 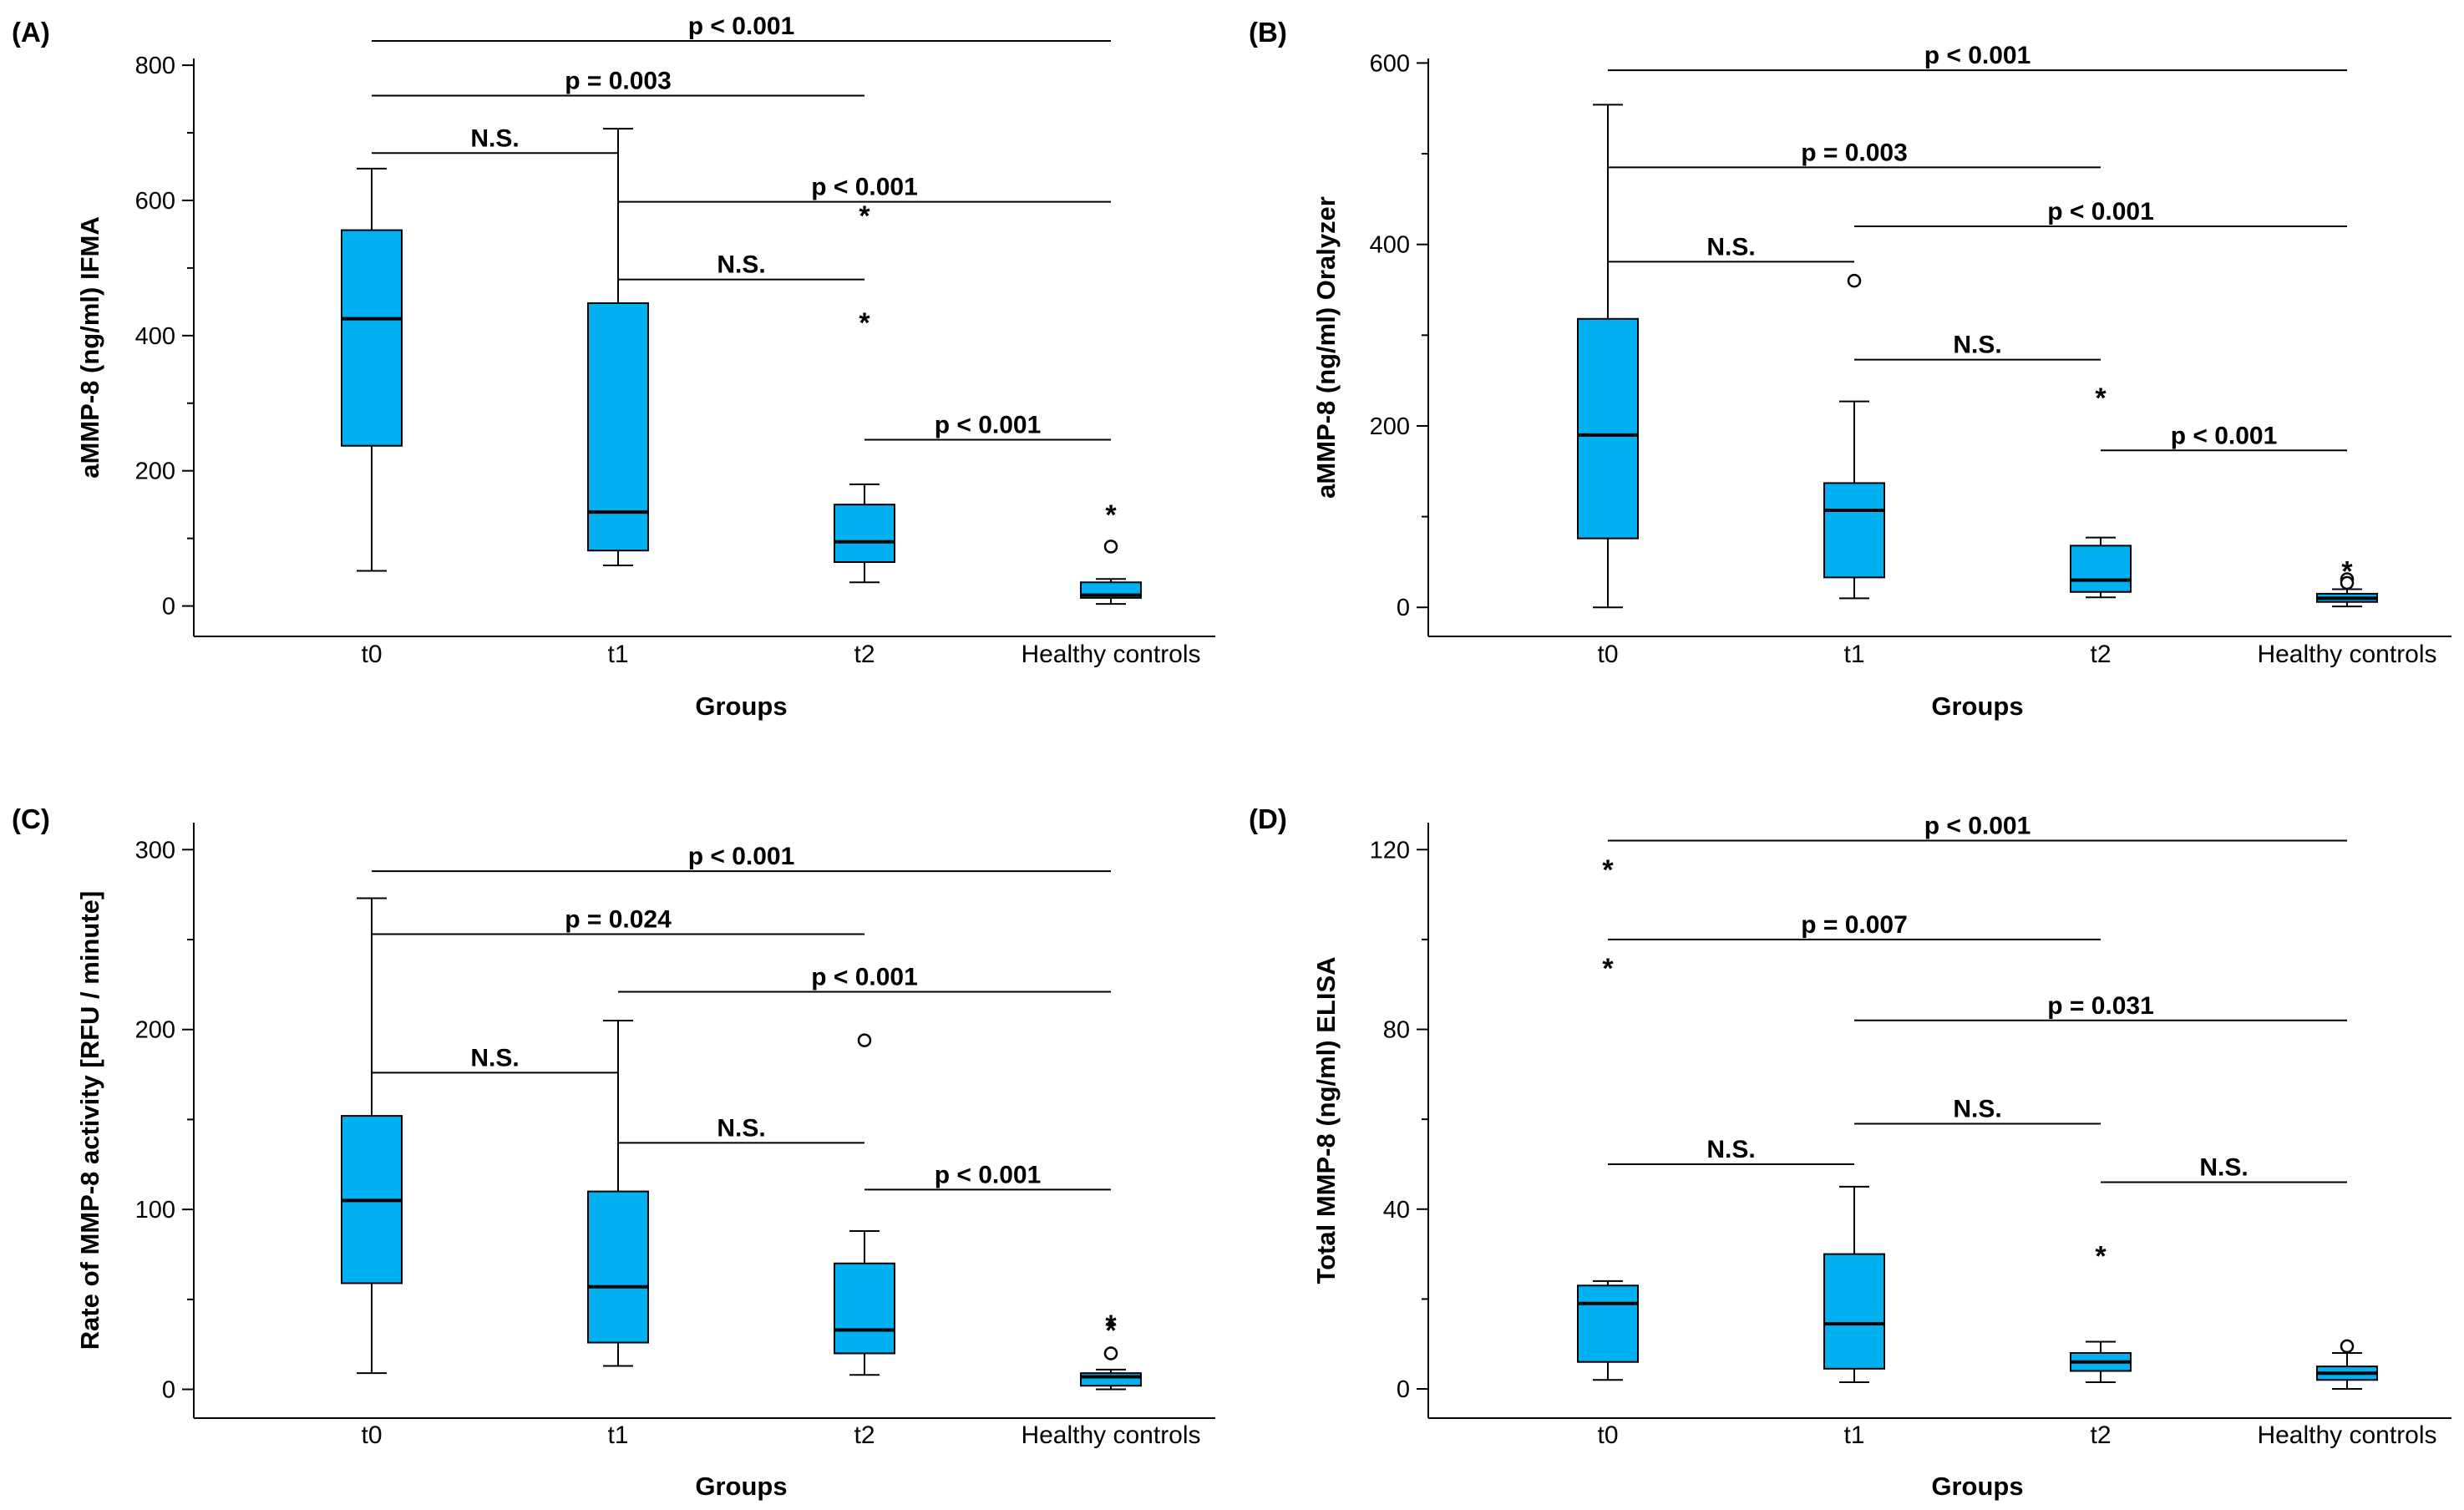 I want to click on y-tick-label: 800, so click(x=155, y=66).